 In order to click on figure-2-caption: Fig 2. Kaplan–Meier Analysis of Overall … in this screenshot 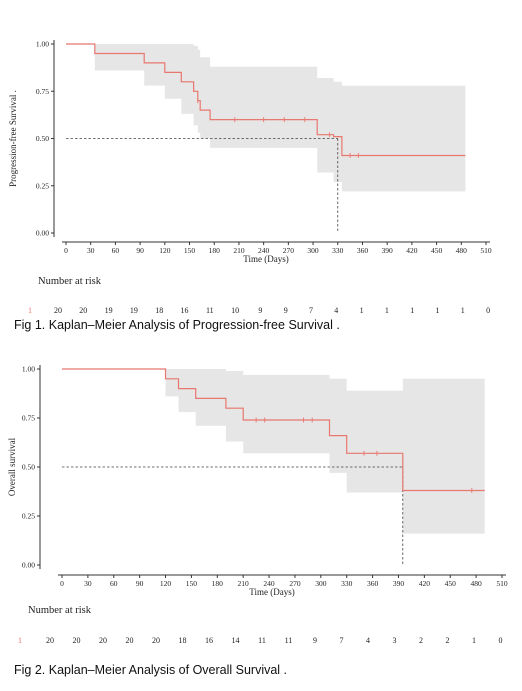, I will do `click(151, 670)`.